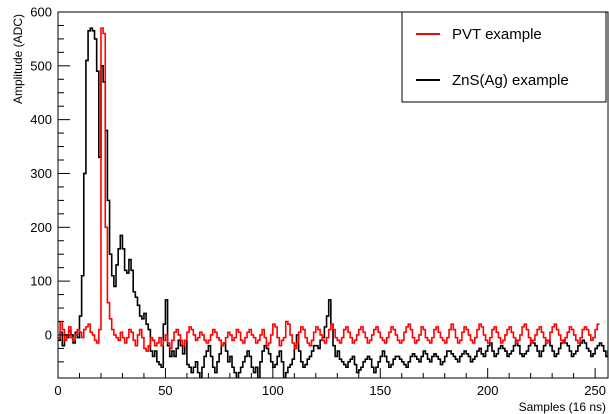 This screenshot has width=609, height=414. I want to click on y-tick-label: 200, so click(41, 227).